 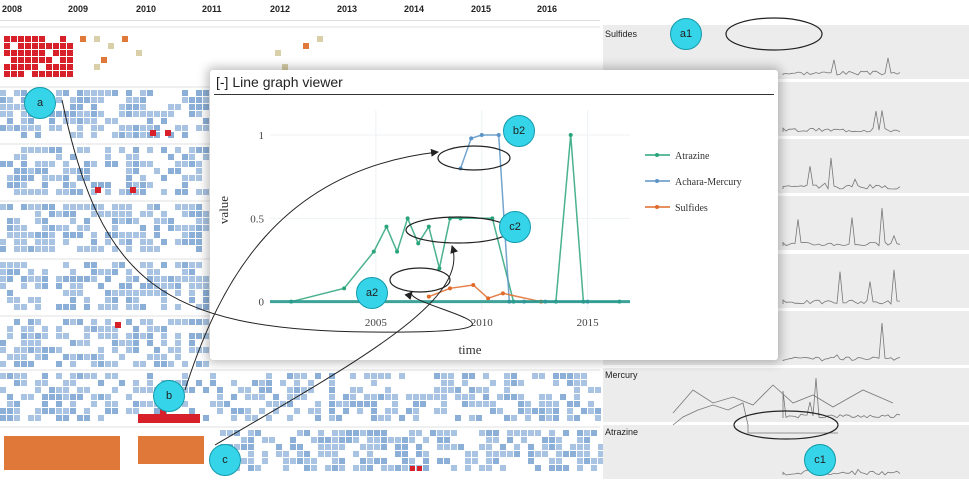 I want to click on legend-marker, so click(x=657, y=181).